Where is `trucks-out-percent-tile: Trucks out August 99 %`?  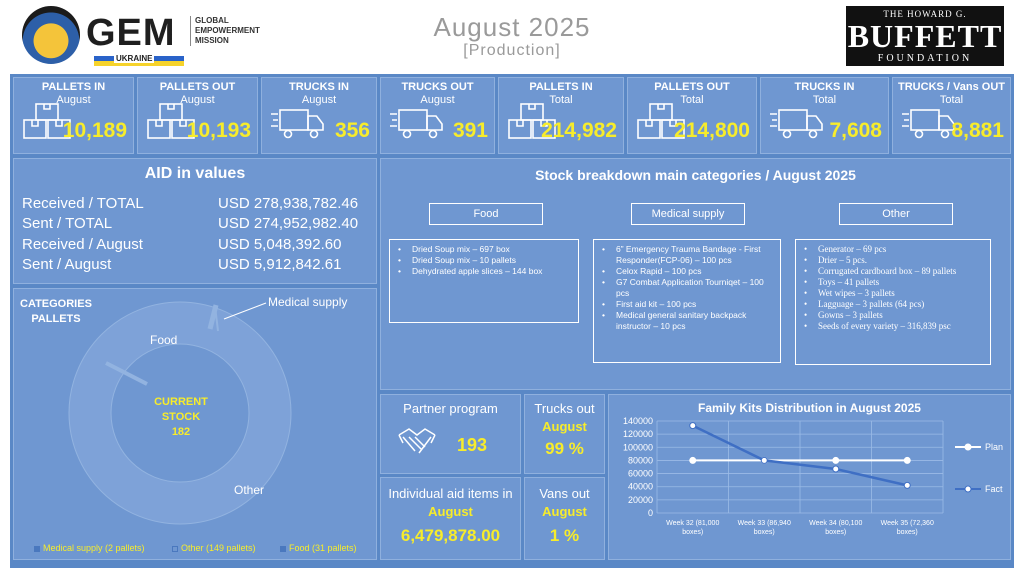
trucks-out-percent-tile: Trucks out August 99 % is located at coordinates (564, 434).